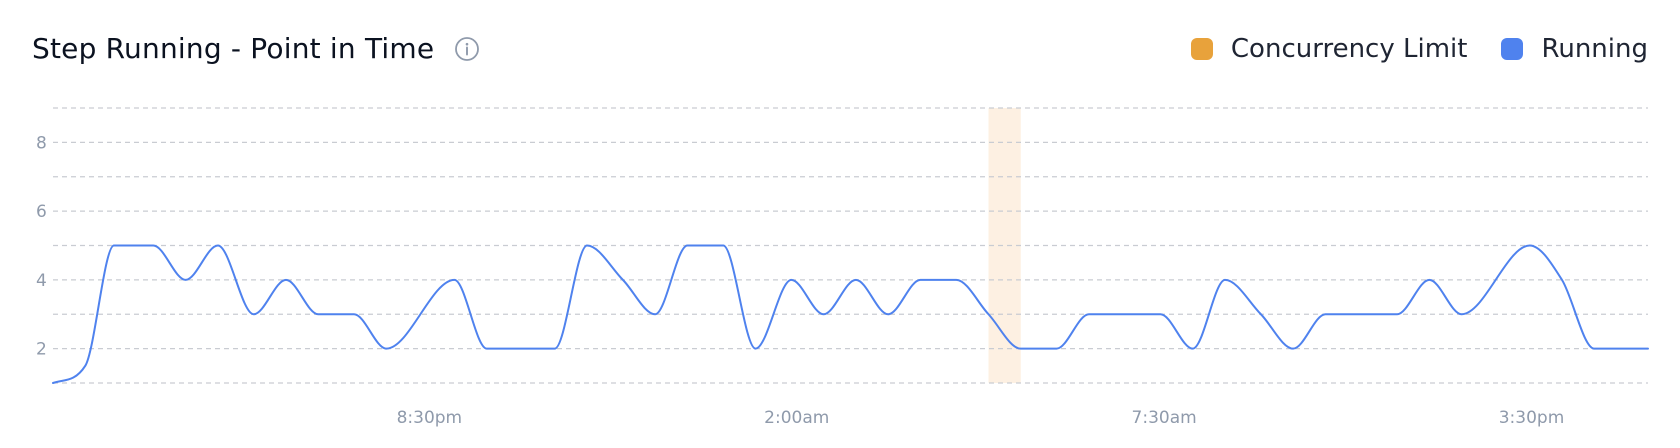 This screenshot has width=1680, height=448. What do you see at coordinates (1532, 418) in the screenshot?
I see `x-tick-label-3: 3:30pm` at bounding box center [1532, 418].